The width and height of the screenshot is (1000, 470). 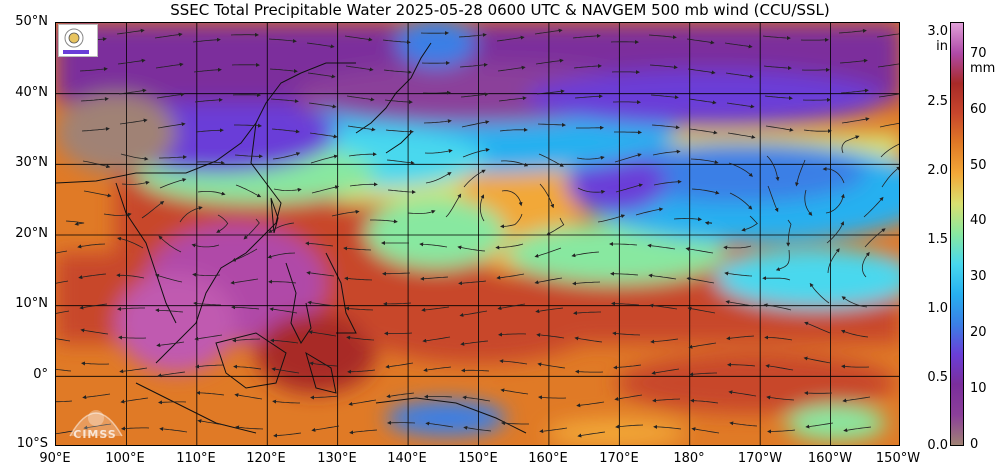 I want to click on colorbar-in-label-1.5: 1.5, so click(x=937, y=239).